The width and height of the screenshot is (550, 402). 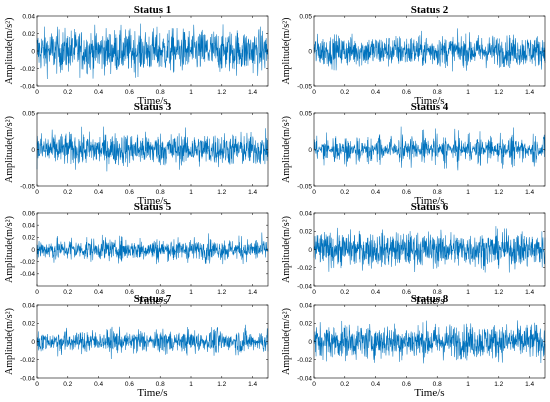 What do you see at coordinates (28, 225) in the screenshot?
I see `y-tick-label: 0.04` at bounding box center [28, 225].